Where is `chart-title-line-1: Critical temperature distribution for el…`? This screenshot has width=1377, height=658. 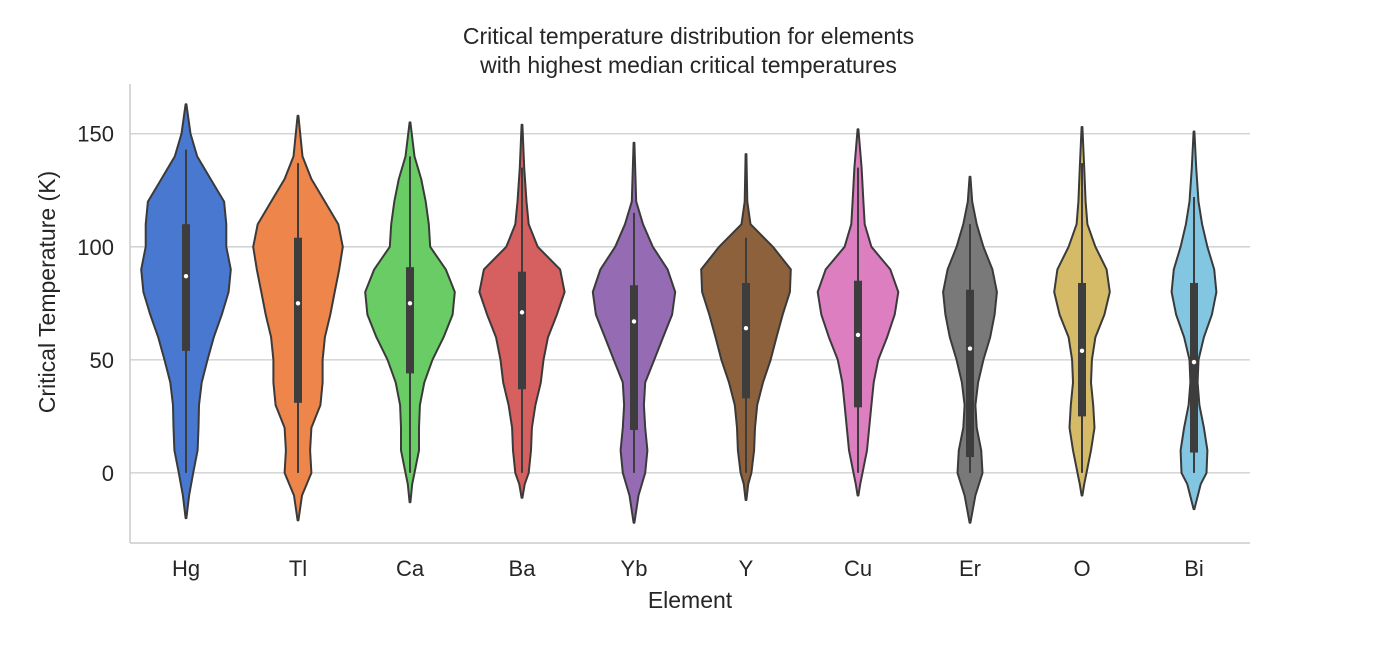 chart-title-line-1: Critical temperature distribution for el… is located at coordinates (688, 36).